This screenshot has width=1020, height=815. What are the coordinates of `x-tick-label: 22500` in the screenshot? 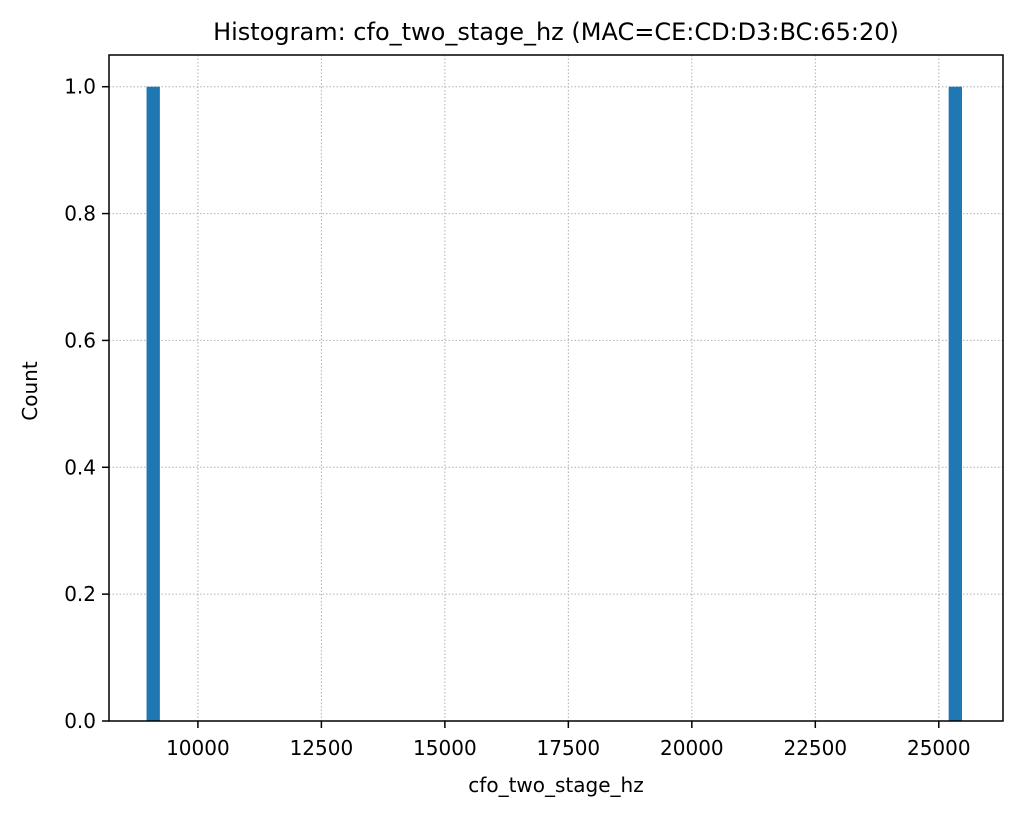 It's located at (815, 748).